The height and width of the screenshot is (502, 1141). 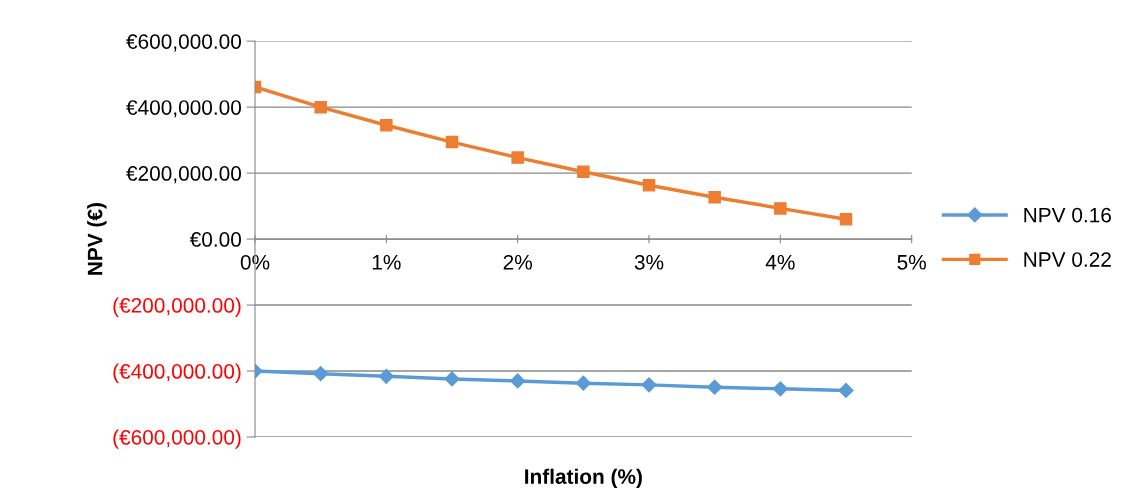 I want to click on x-tick-label: 0%, so click(x=255, y=262).